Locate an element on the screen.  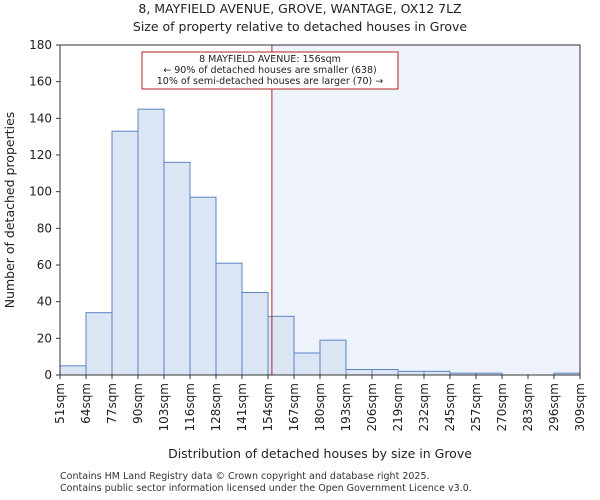
bar-51sqm is located at coordinates (73, 370).